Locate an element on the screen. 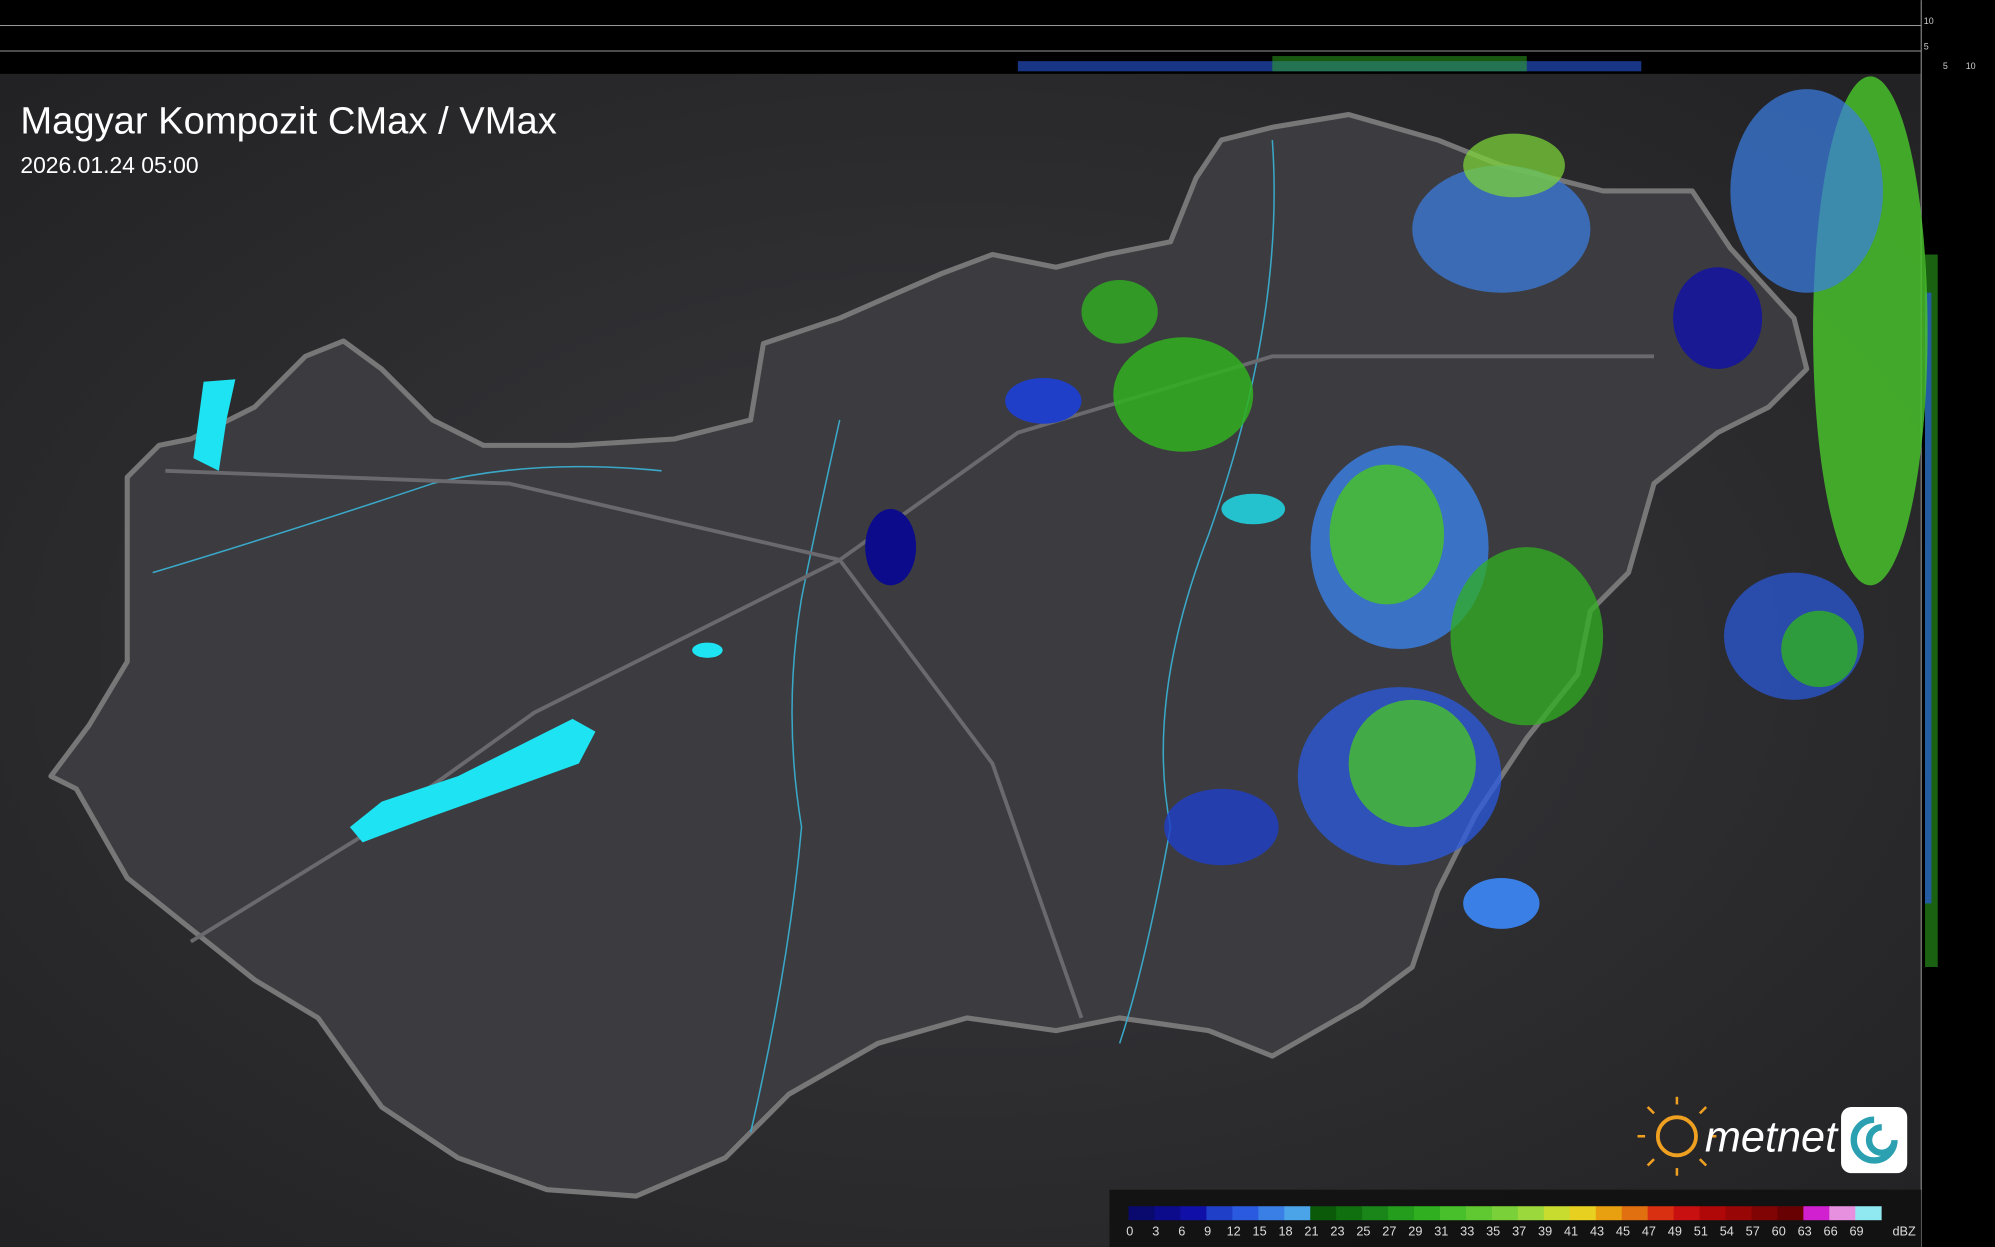 The image size is (1995, 1247). legend-label: 39 is located at coordinates (1545, 1230).